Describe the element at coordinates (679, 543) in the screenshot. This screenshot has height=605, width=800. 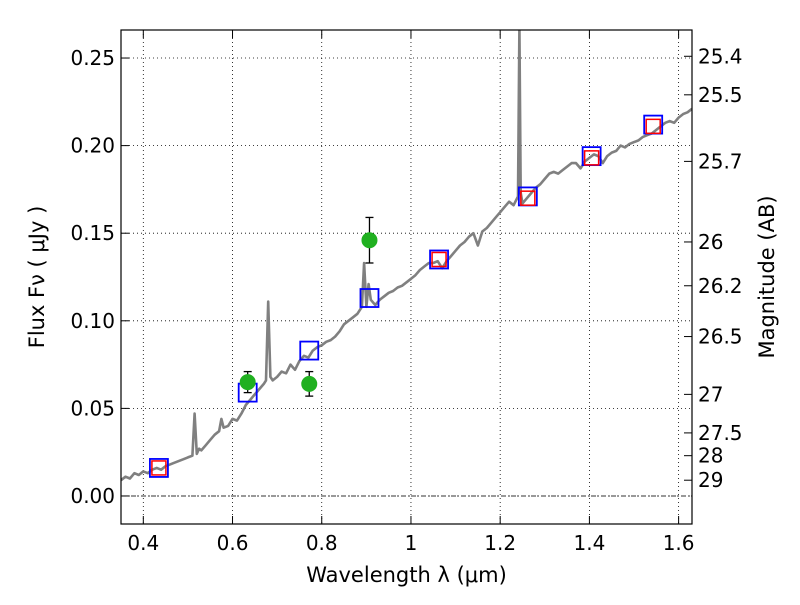
I see `x-tick-label: 1.6` at that location.